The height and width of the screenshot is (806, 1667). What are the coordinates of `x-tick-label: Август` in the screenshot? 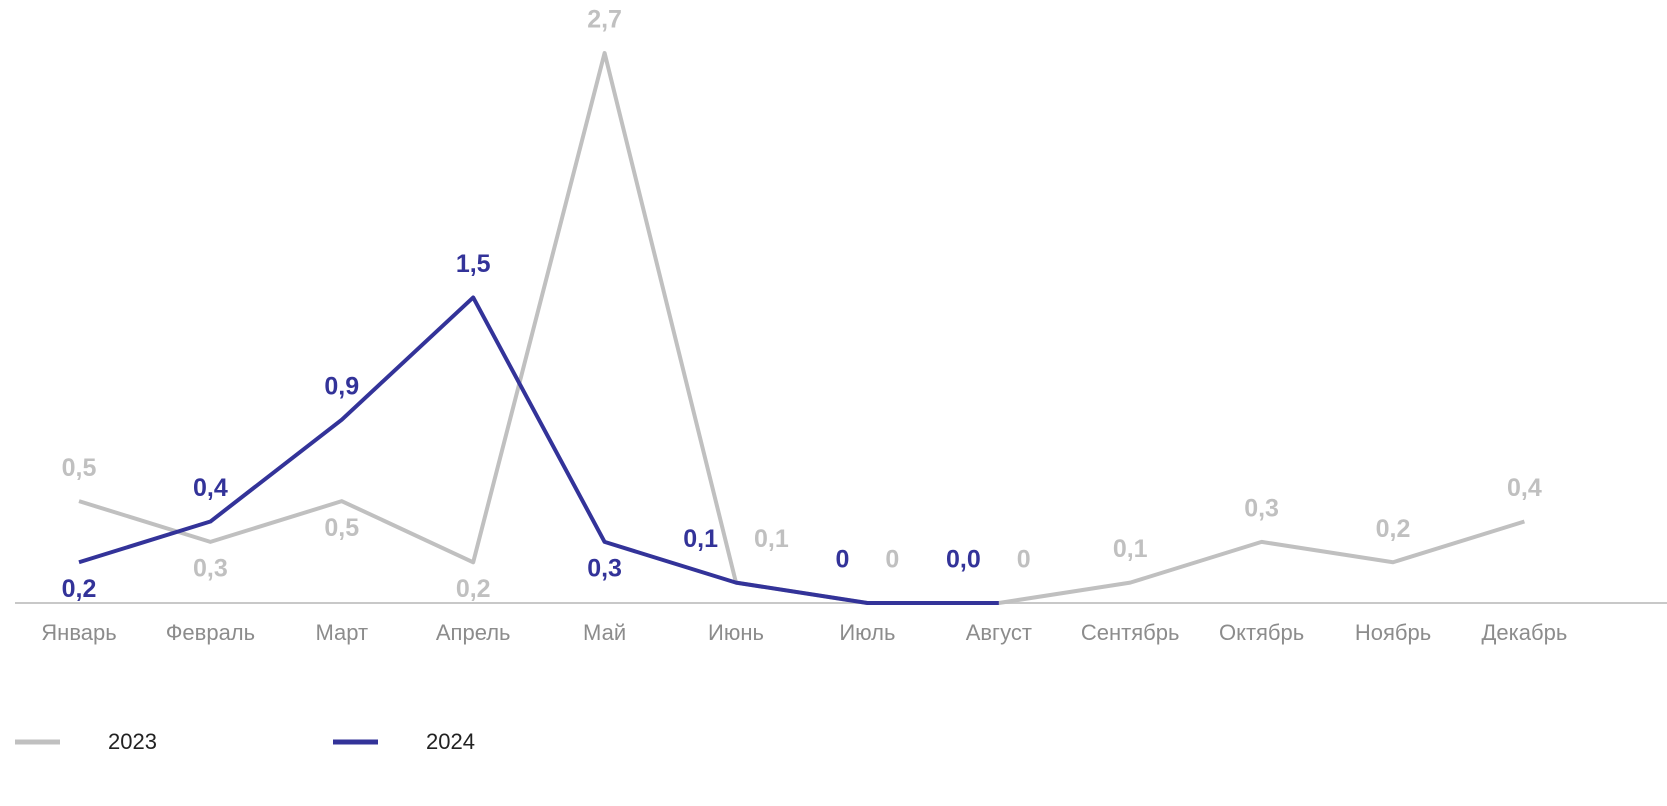 It's located at (999, 632).